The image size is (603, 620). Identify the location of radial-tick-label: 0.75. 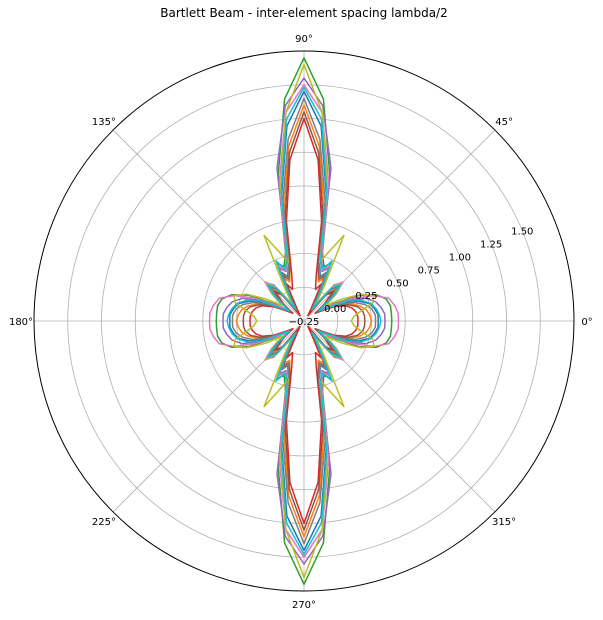
(429, 270).